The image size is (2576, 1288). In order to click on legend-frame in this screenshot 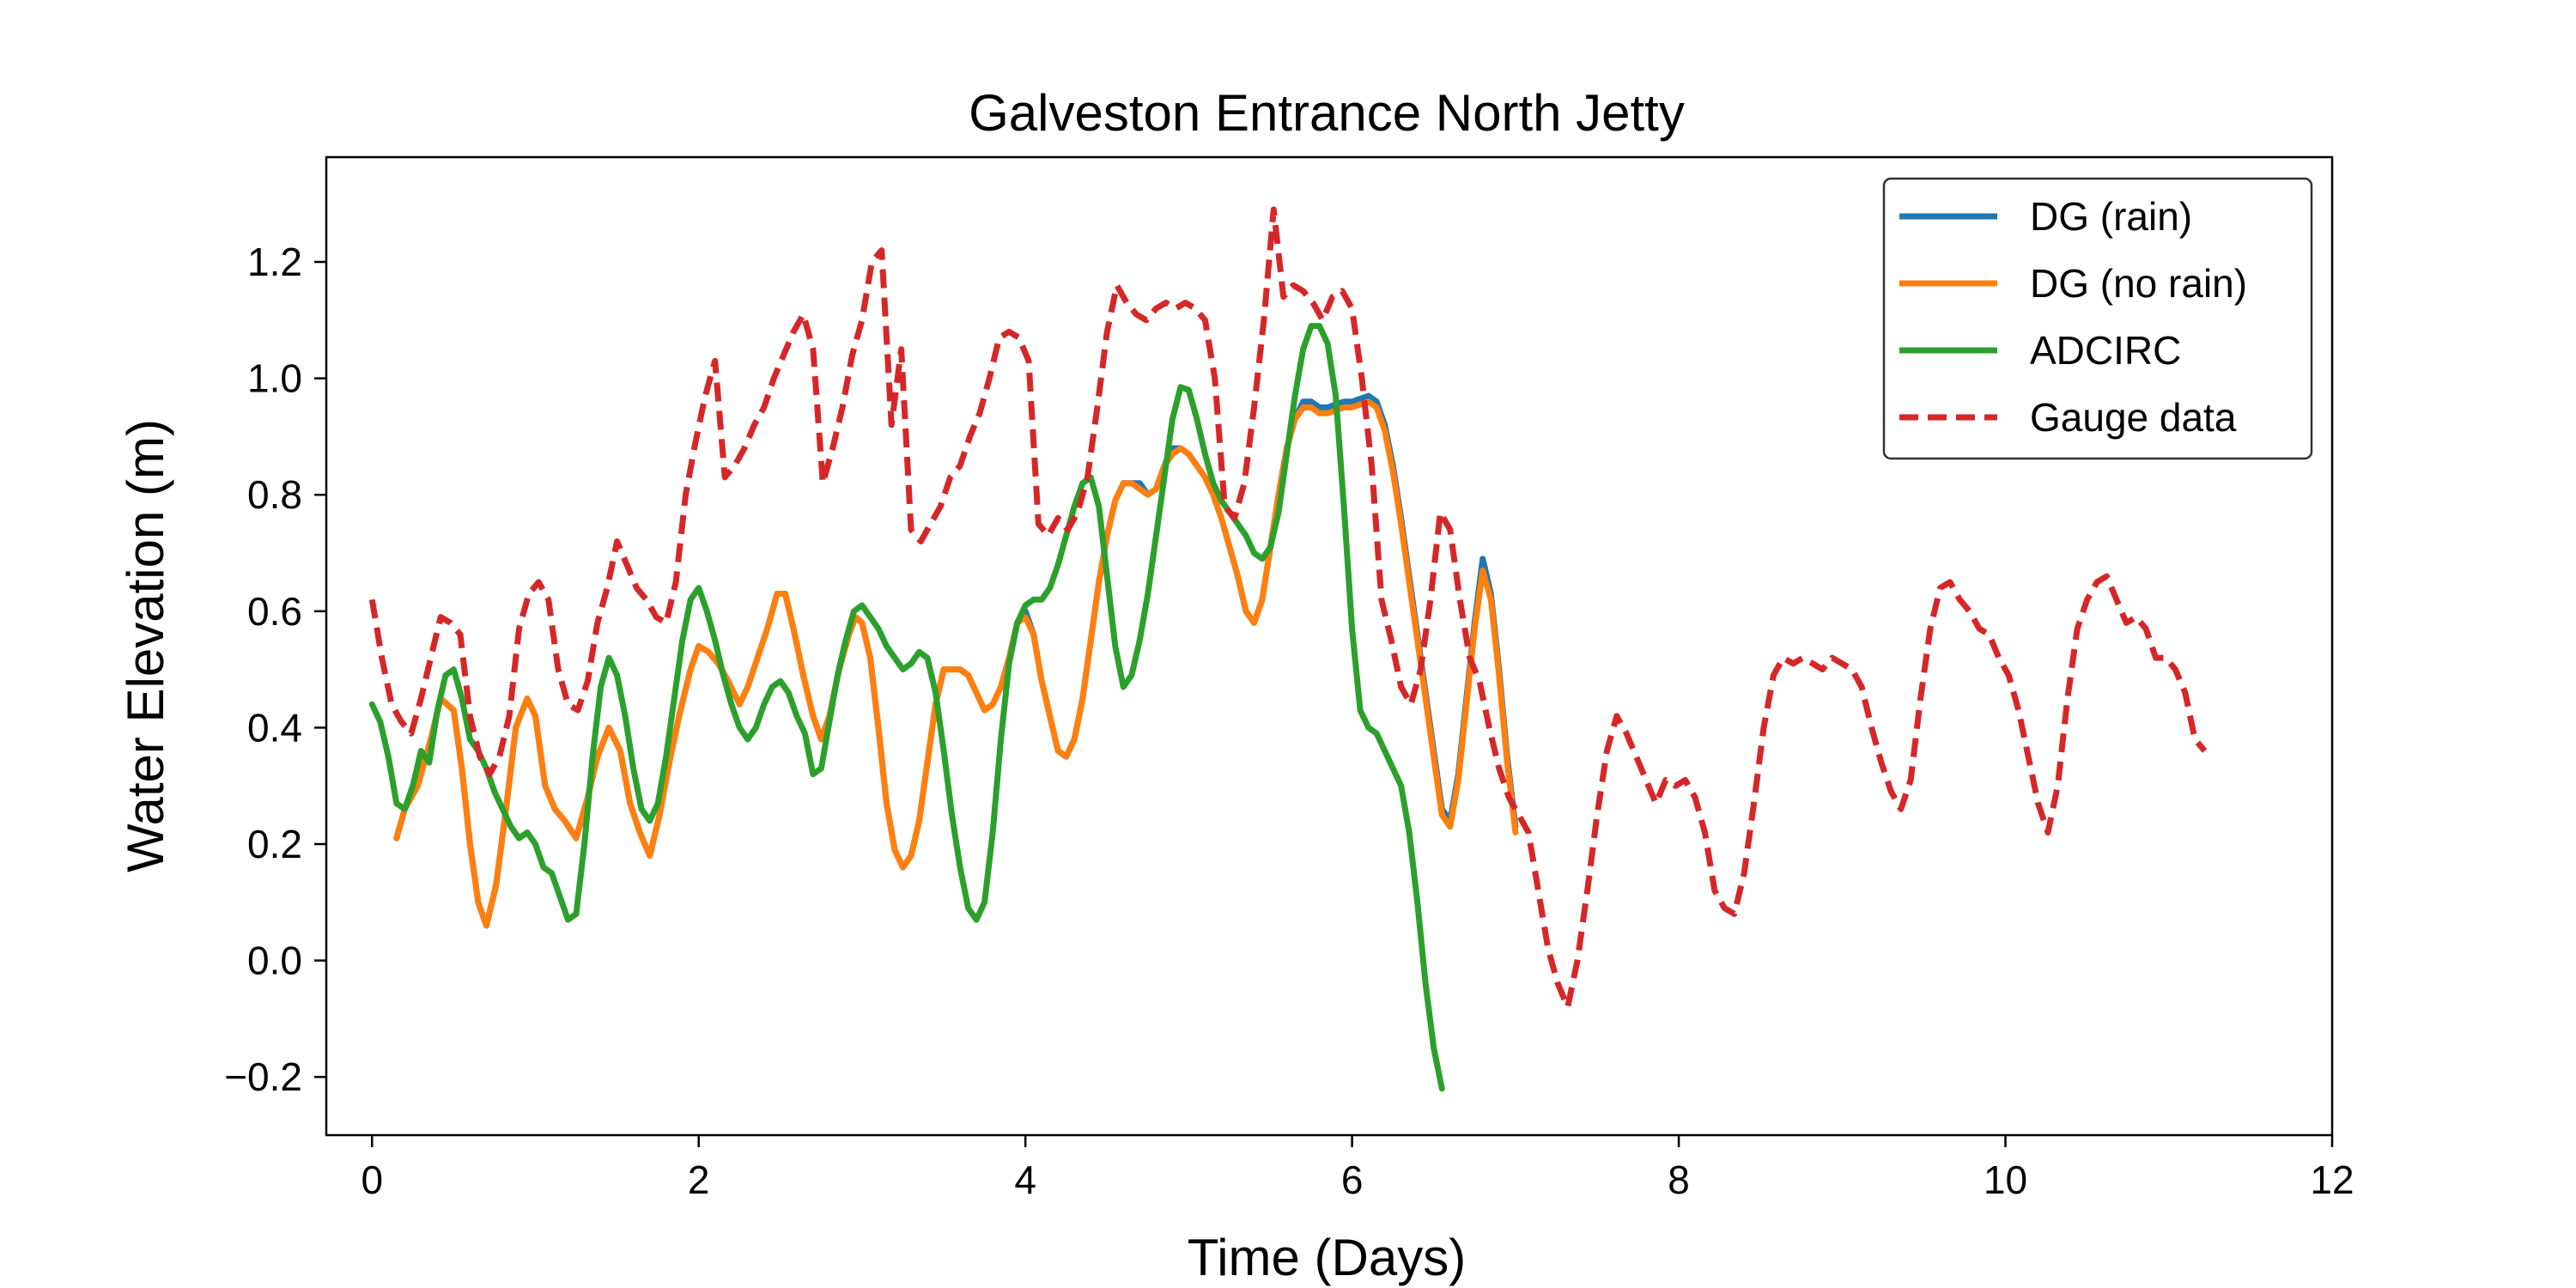, I will do `click(2097, 318)`.